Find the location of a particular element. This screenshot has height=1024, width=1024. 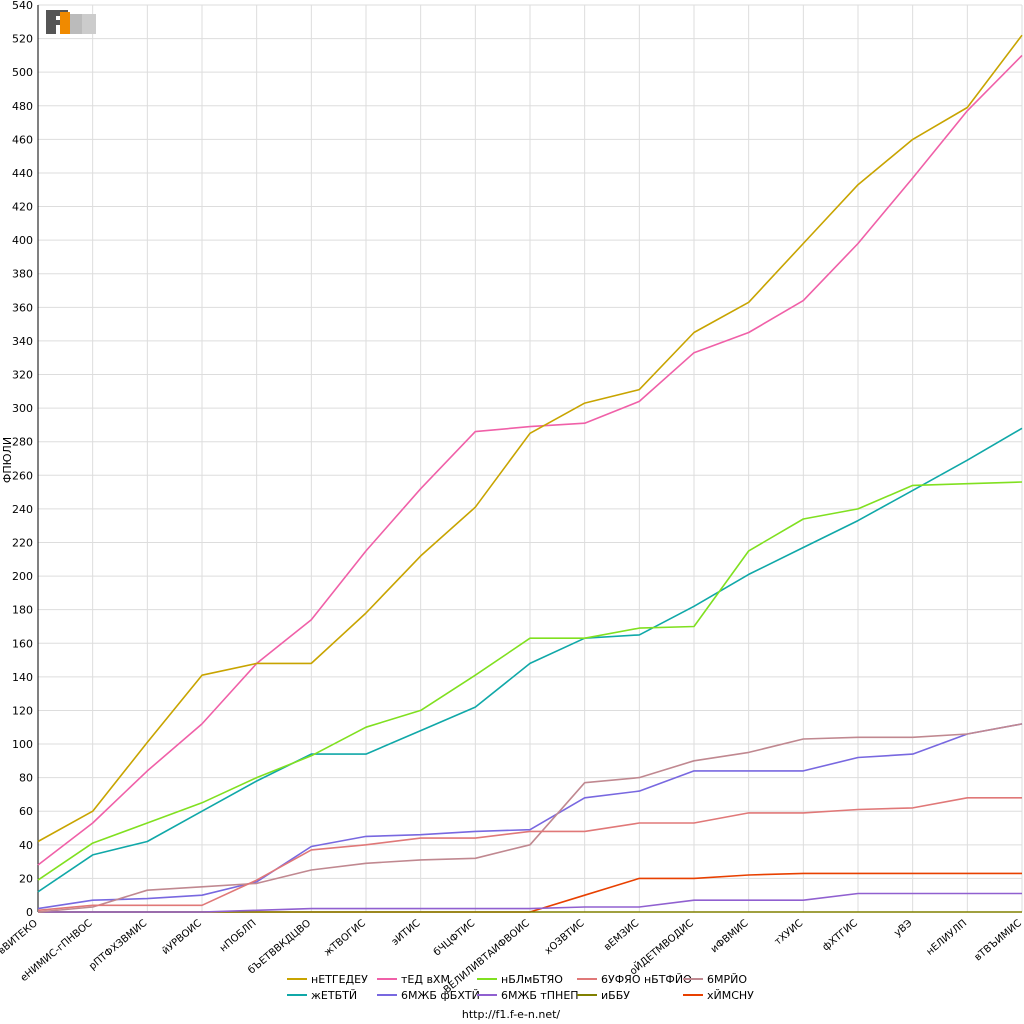

x-tick-label: вТВЪИМИС is located at coordinates (998, 941).